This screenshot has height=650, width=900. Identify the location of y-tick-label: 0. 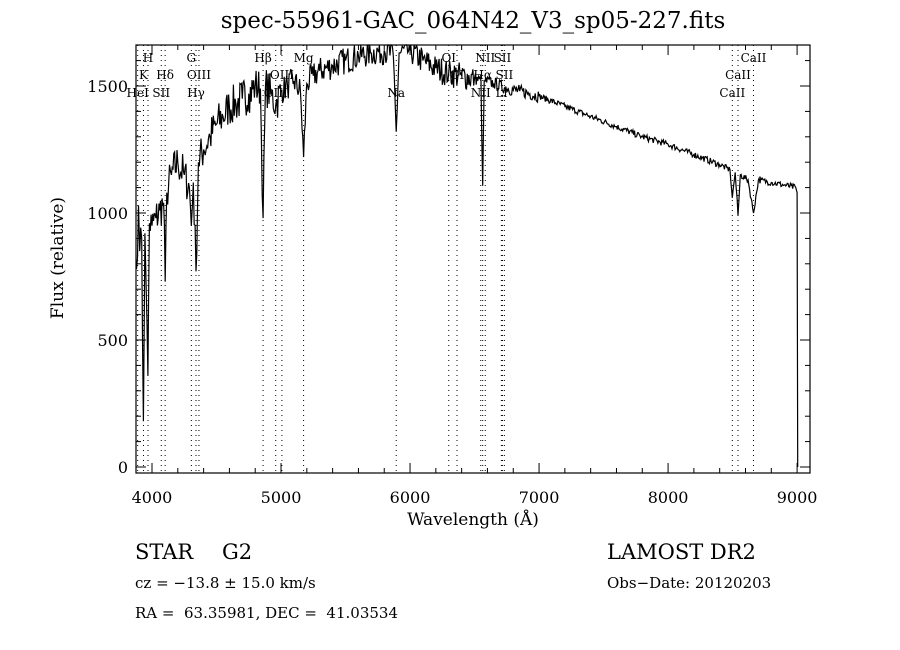
(123, 467).